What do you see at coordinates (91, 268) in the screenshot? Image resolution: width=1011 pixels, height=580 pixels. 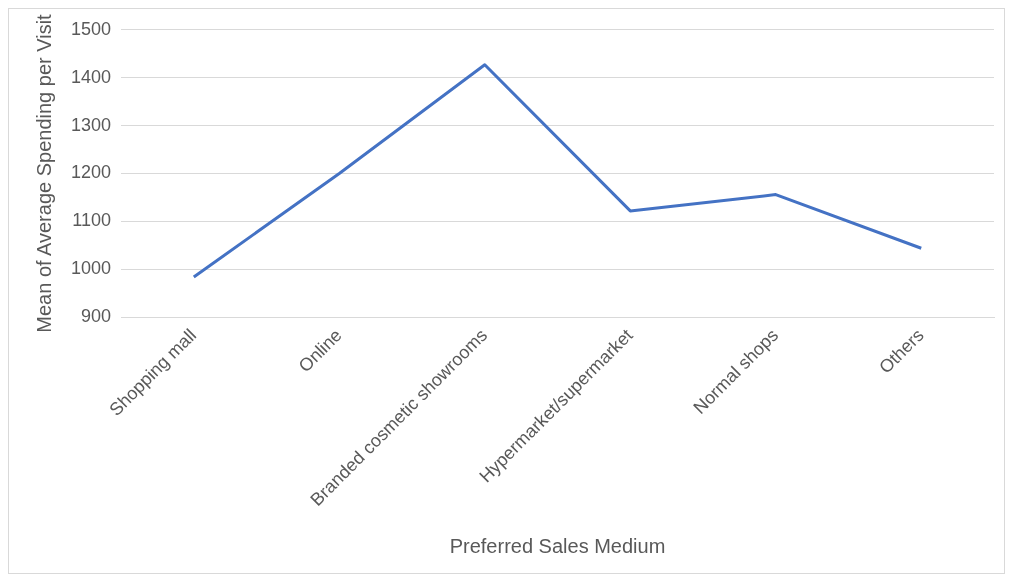 I see `y-tick-label: 1000` at bounding box center [91, 268].